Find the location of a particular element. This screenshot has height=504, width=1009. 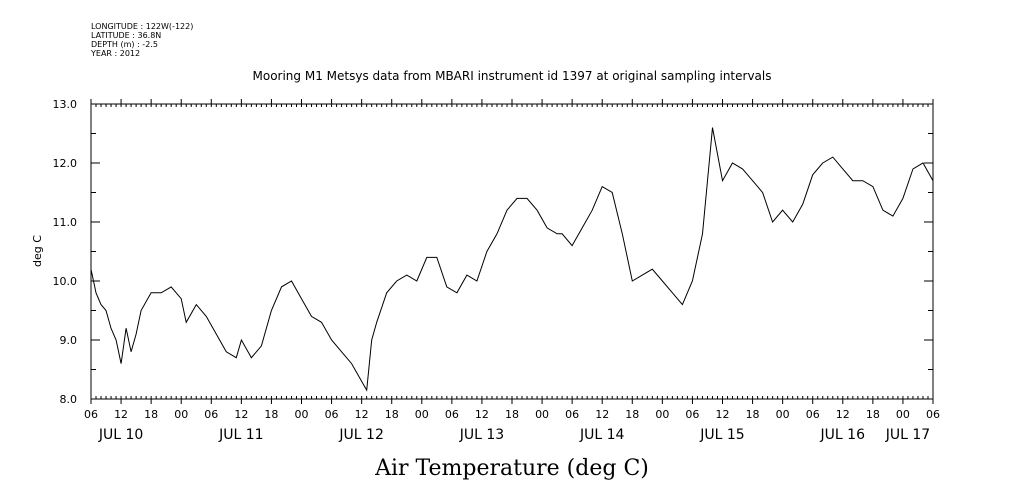

x-day-label: JUL 16 is located at coordinates (843, 435).